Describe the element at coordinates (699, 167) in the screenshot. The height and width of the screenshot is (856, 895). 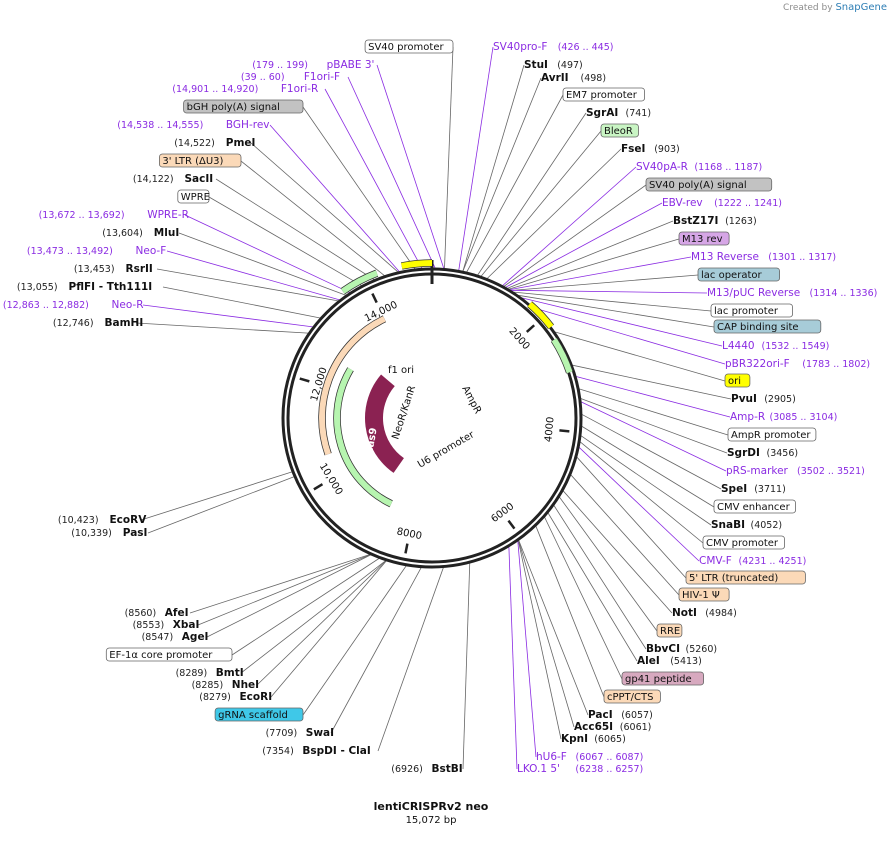
I see `label-sv40pa-r: SV40pA-R (1168 .. 1187)` at that location.